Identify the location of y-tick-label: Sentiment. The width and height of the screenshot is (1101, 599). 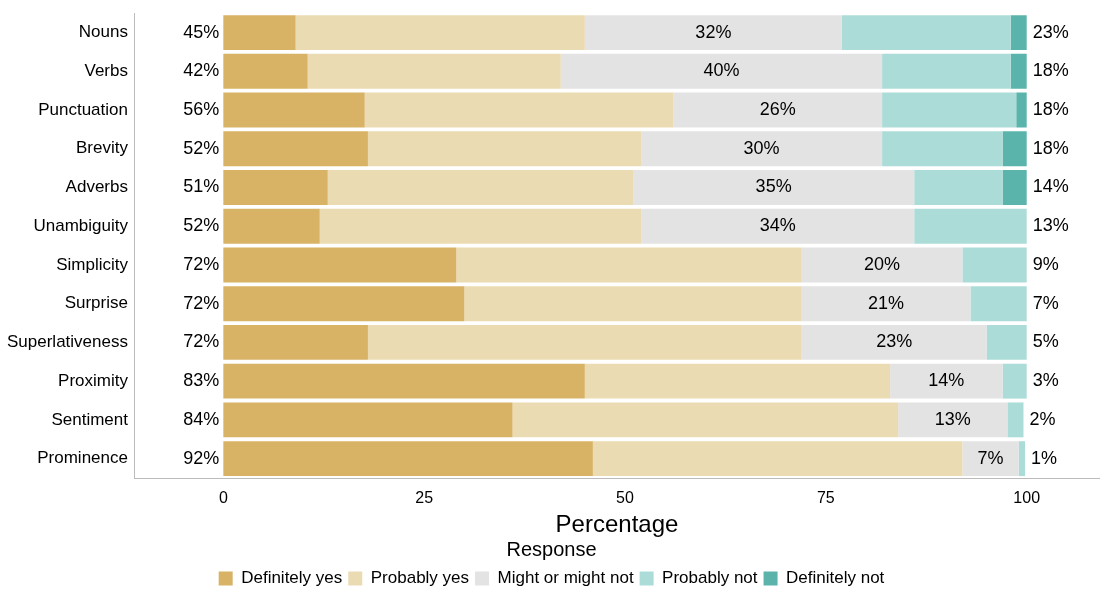
(90, 419).